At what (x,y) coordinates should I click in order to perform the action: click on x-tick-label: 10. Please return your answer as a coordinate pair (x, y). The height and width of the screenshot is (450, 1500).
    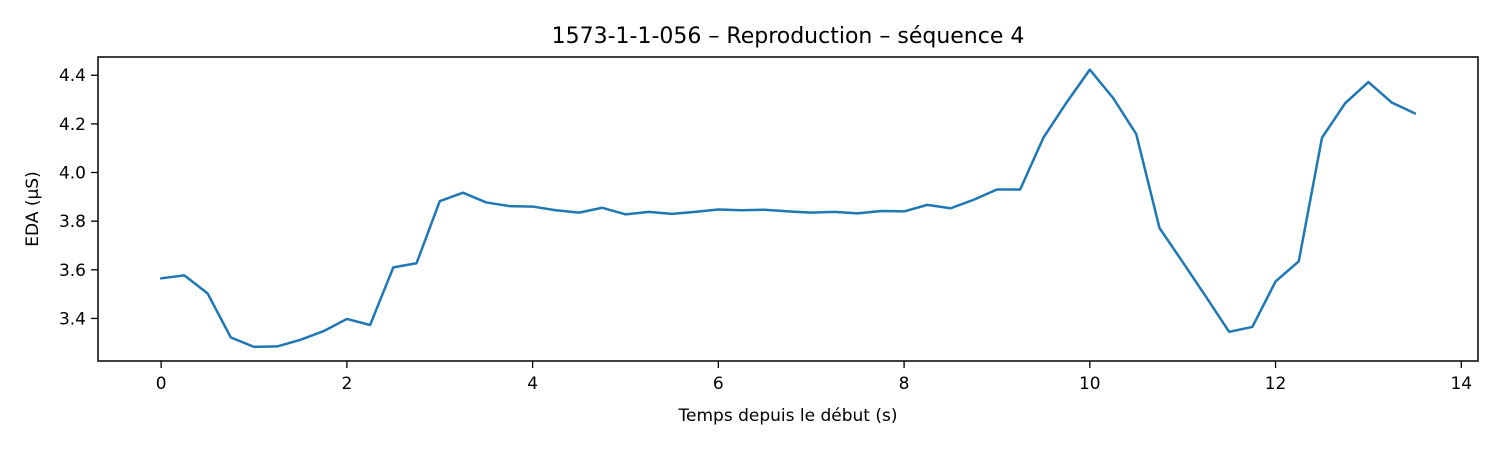
    Looking at the image, I should click on (1090, 384).